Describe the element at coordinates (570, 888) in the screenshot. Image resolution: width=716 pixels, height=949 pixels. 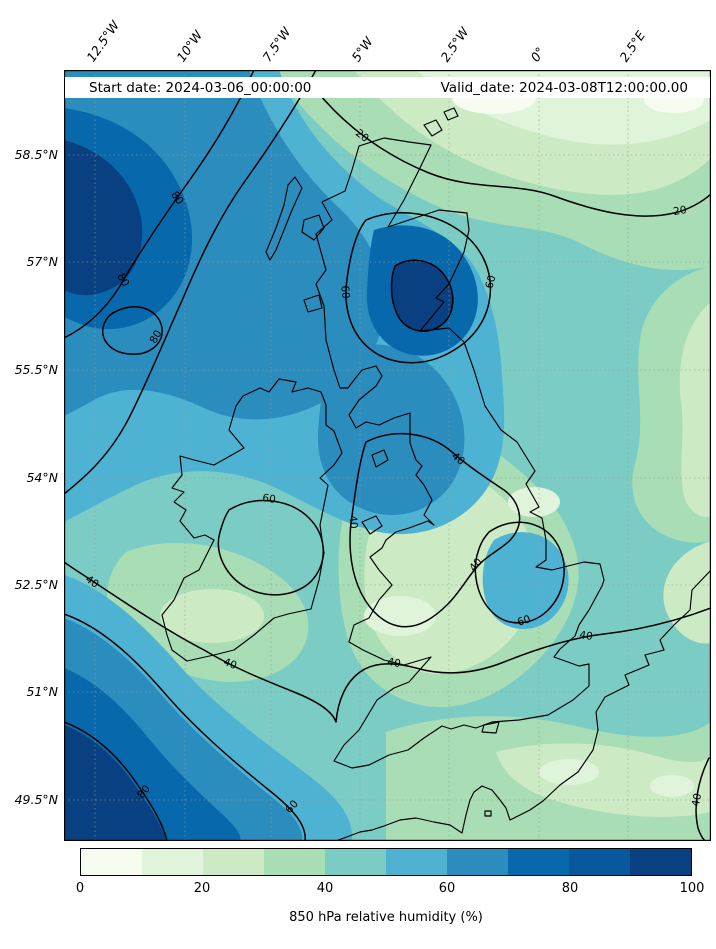
I see `colorbar-tick-label: 80` at that location.